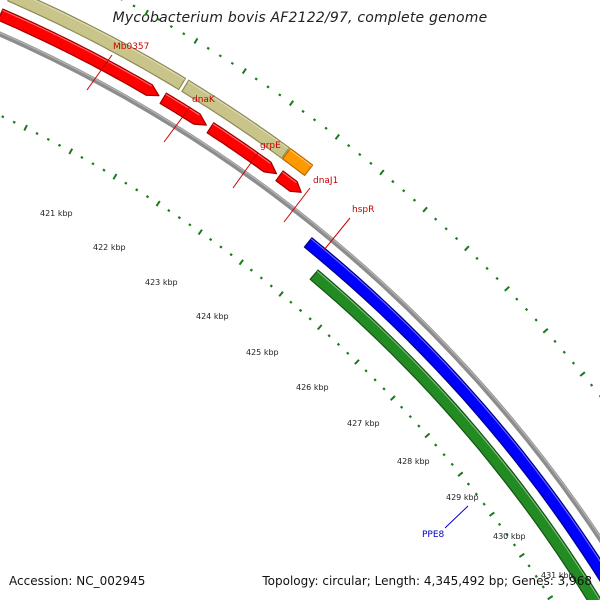 Image resolution: width=600 pixels, height=600 pixels. I want to click on kbp-label: 423 kbp, so click(161, 282).